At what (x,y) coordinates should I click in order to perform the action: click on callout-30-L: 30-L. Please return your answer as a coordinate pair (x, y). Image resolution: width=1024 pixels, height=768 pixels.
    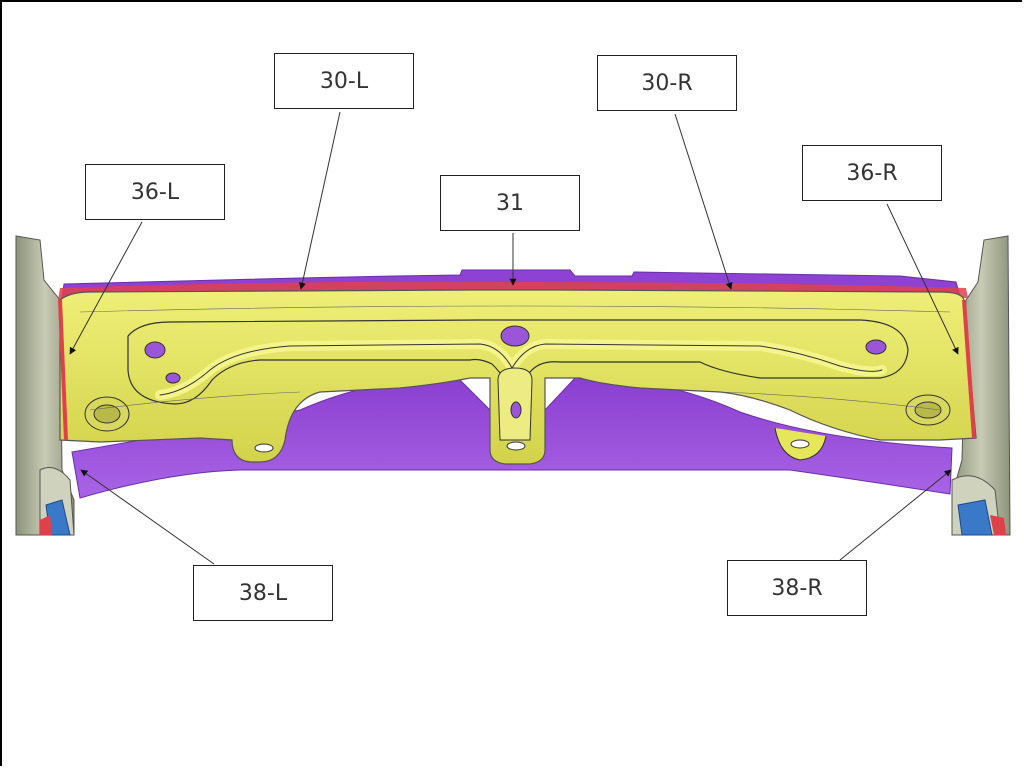
    Looking at the image, I should click on (344, 81).